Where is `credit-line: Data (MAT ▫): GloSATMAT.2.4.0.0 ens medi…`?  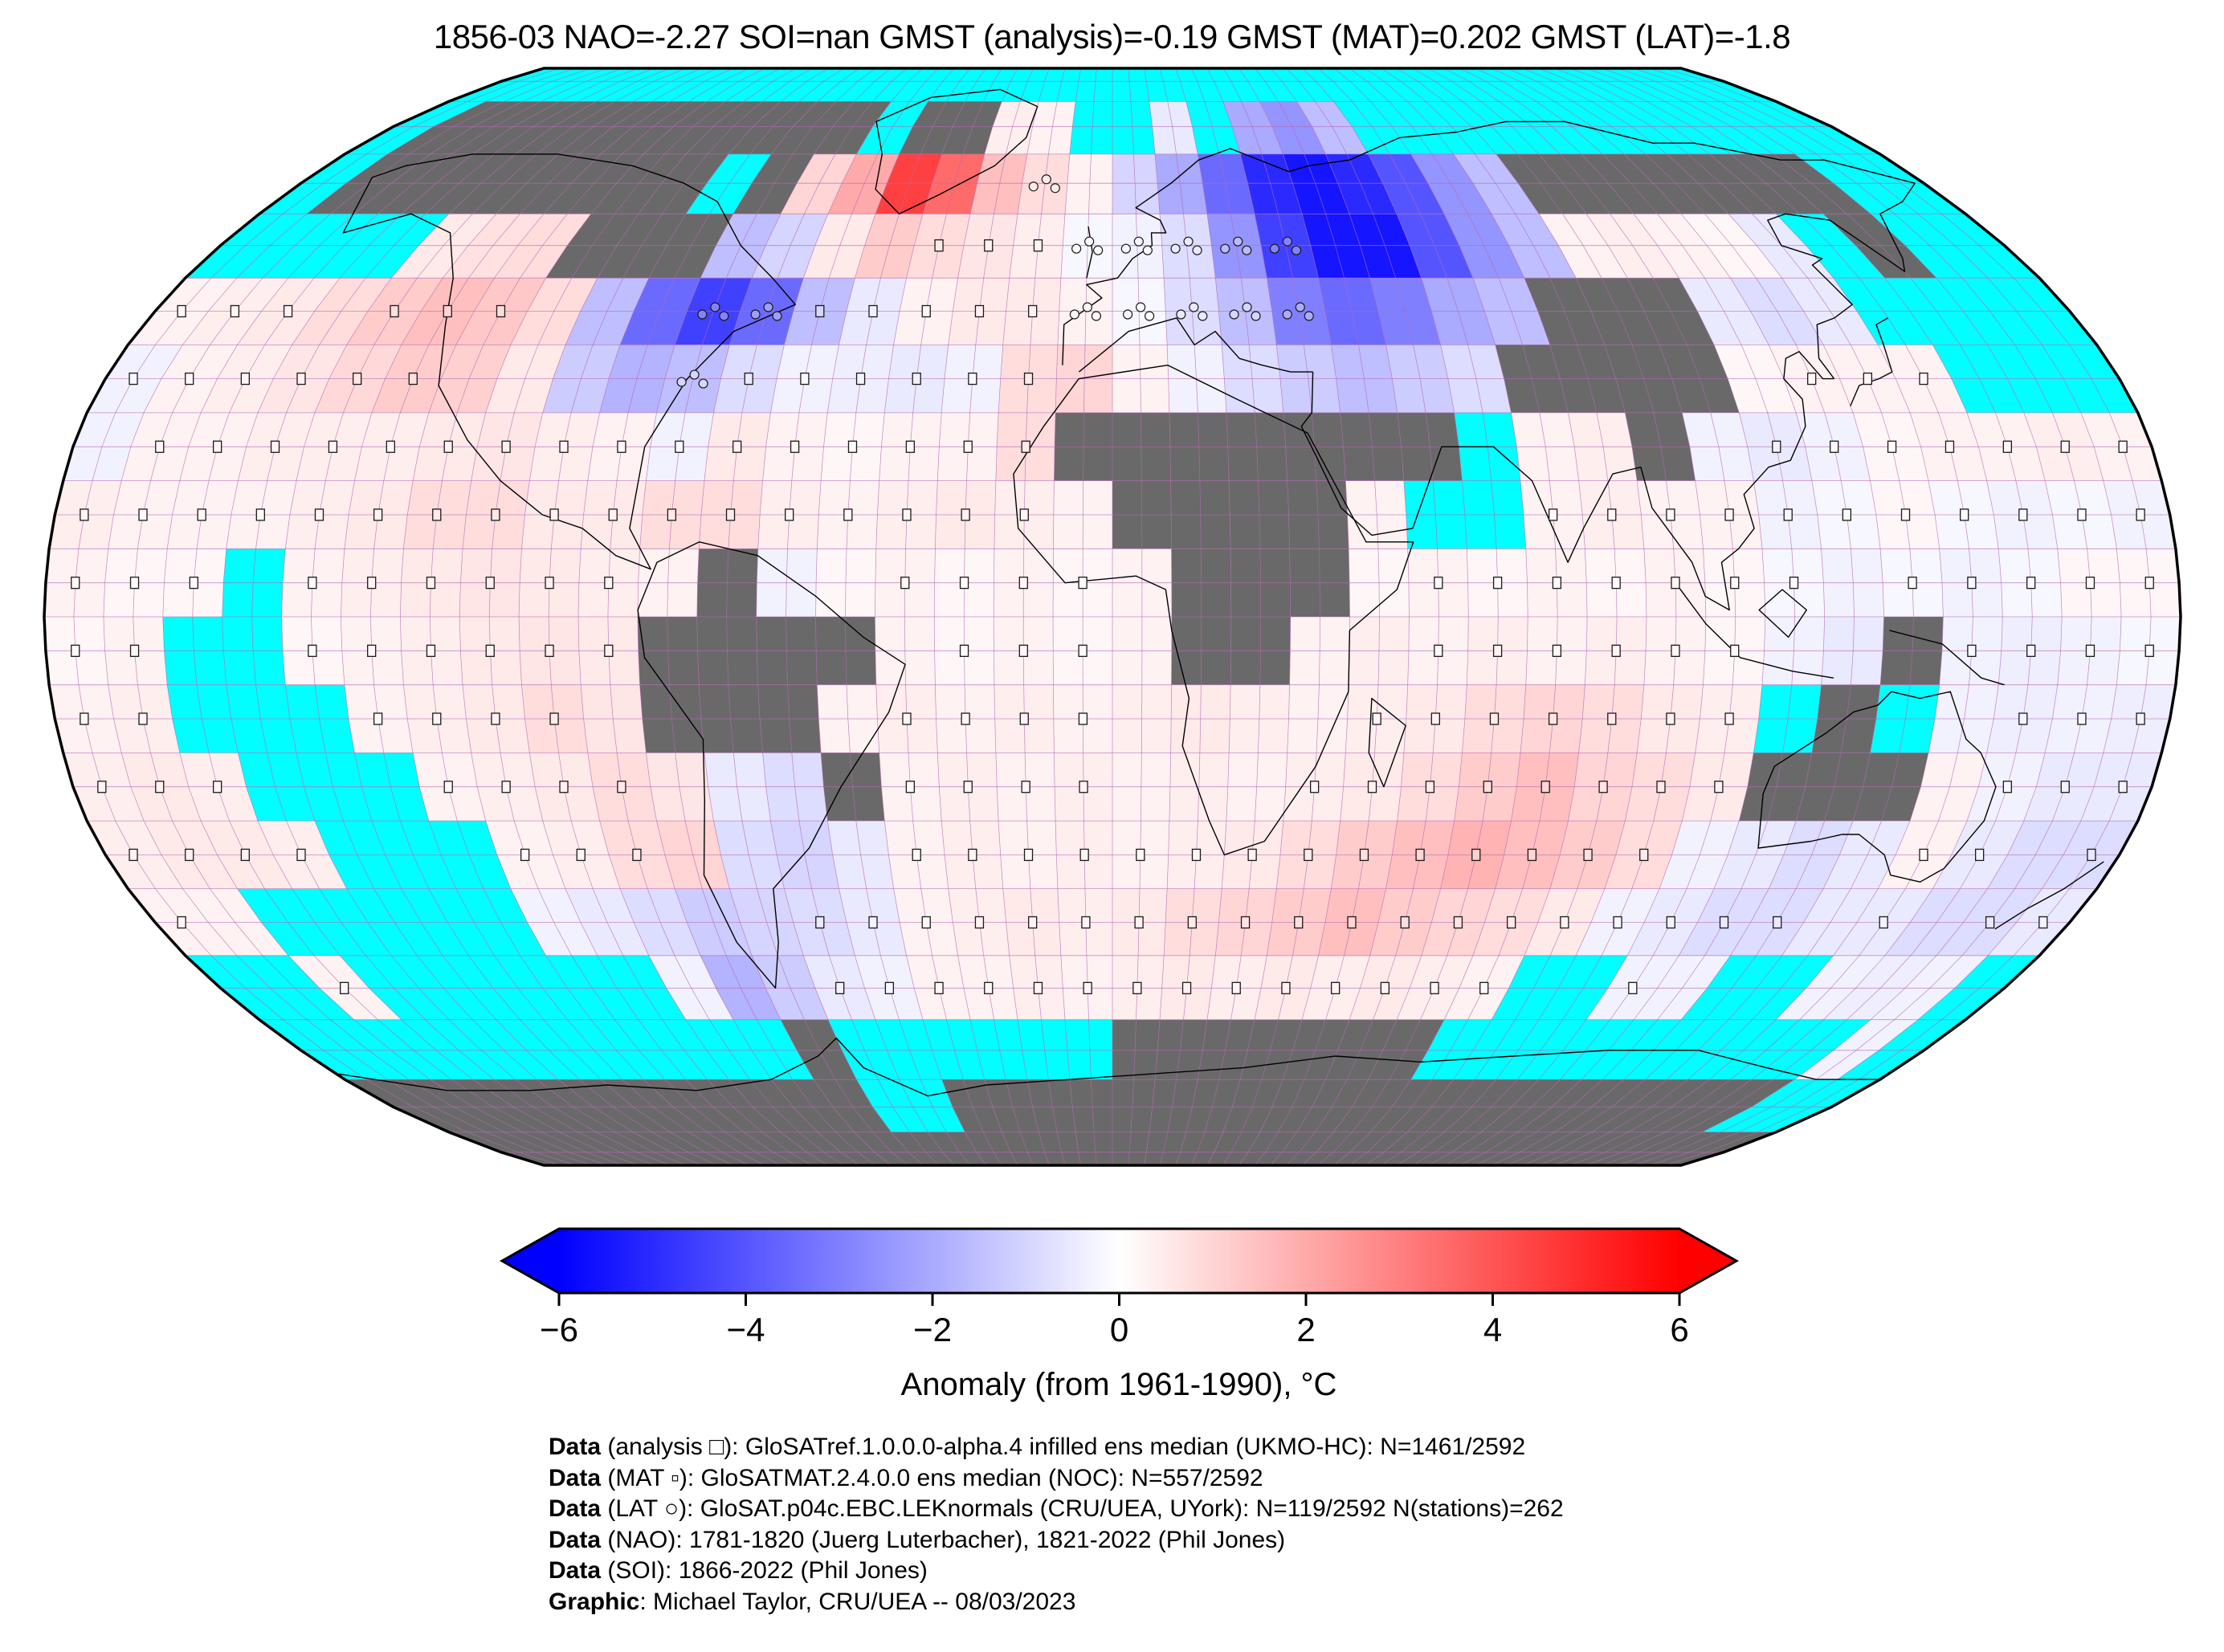
credit-line: Data (MAT ▫): GloSATMAT.2.4.0.0 ens medi… is located at coordinates (1056, 1479).